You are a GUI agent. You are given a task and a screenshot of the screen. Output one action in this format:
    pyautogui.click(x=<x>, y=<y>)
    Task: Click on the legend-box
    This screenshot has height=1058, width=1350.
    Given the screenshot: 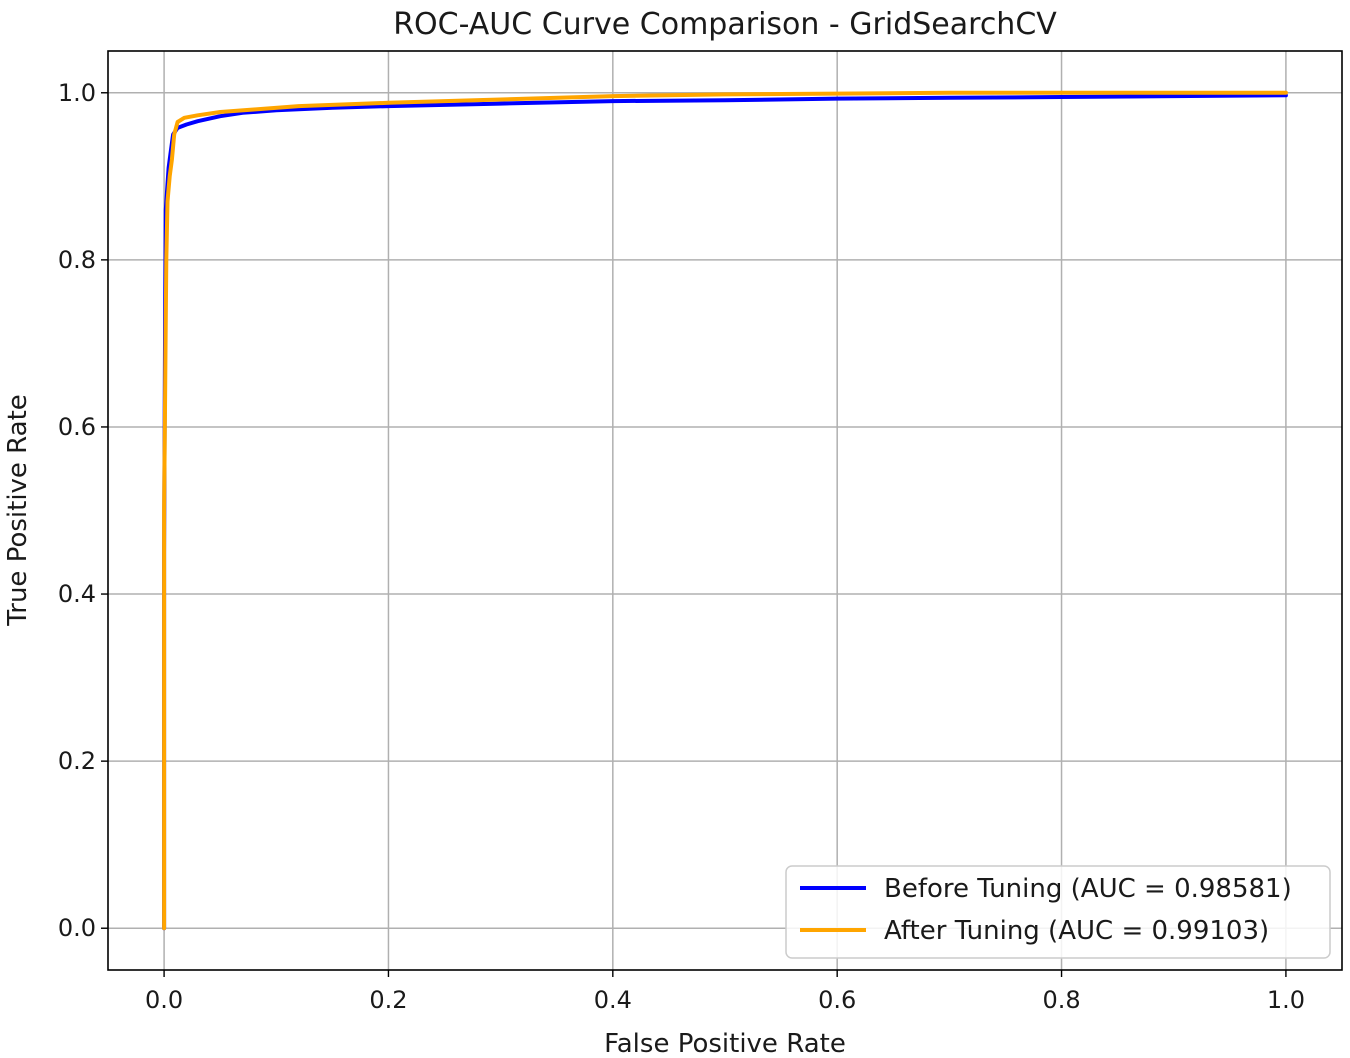 What is the action you would take?
    pyautogui.click(x=1058, y=912)
    